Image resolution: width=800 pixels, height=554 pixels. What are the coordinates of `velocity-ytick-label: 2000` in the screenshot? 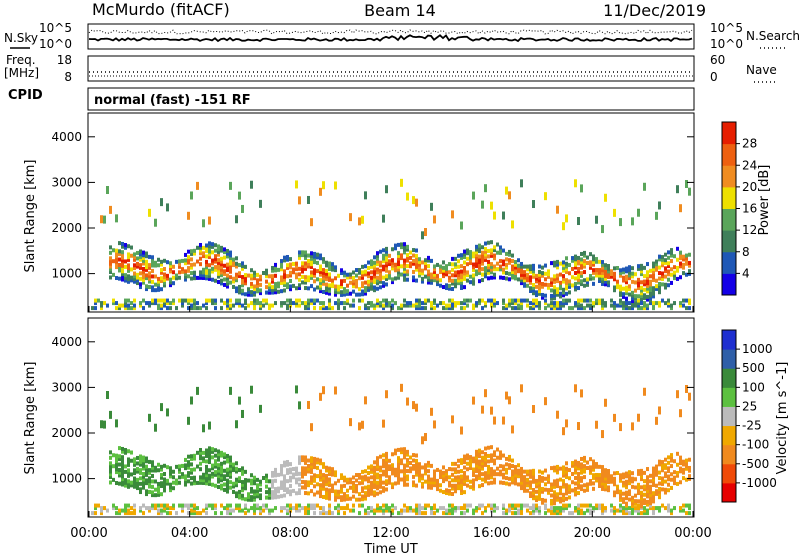 It's located at (66, 433).